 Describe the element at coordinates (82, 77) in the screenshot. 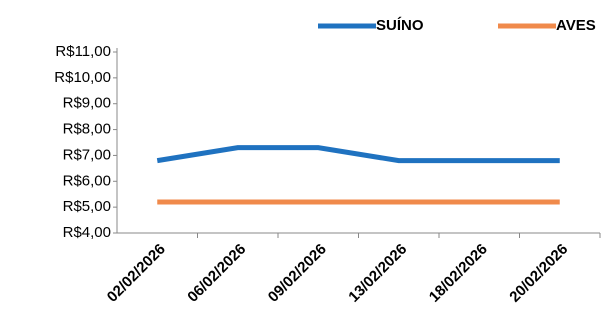

I see `y-tick-label: R$10,00` at that location.